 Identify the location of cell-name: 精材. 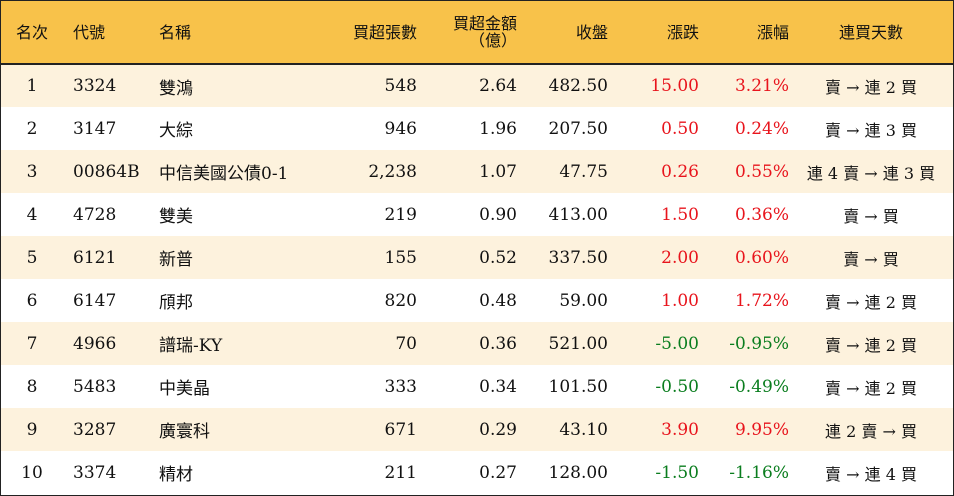
(176, 475).